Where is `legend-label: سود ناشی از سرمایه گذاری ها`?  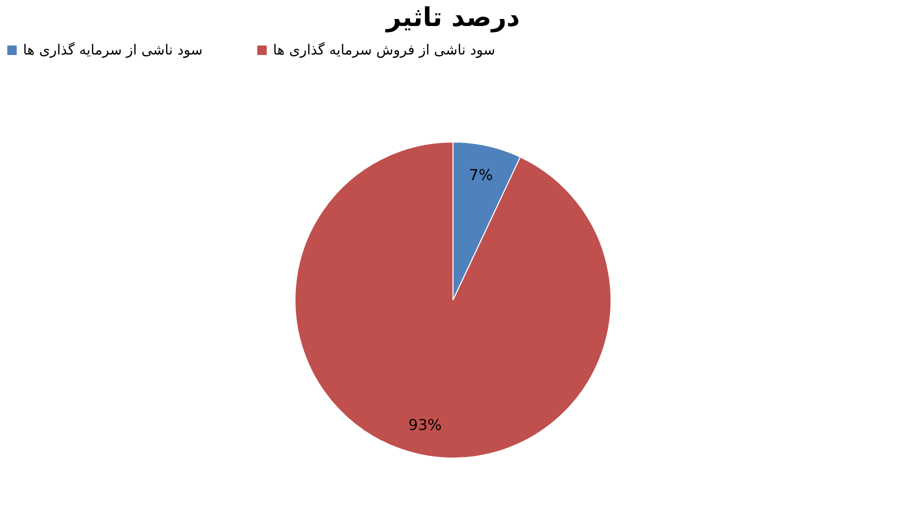
legend-label: سود ناشی از سرمایه گذاری ها is located at coordinates (113, 49).